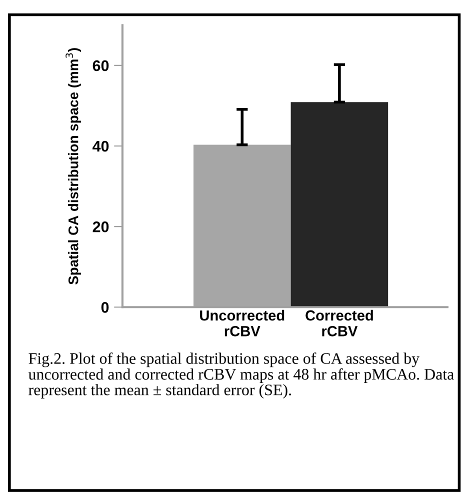 The image size is (471, 493). I want to click on y-tick-label: 40, so click(100, 146).